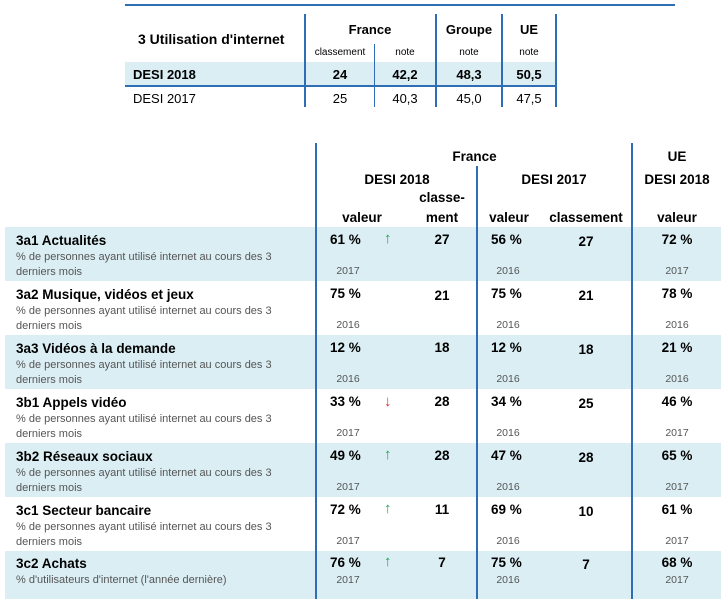 The height and width of the screenshot is (599, 725). I want to click on indicator-title: 3a2 Musique, vidéos et jeux, so click(105, 294).